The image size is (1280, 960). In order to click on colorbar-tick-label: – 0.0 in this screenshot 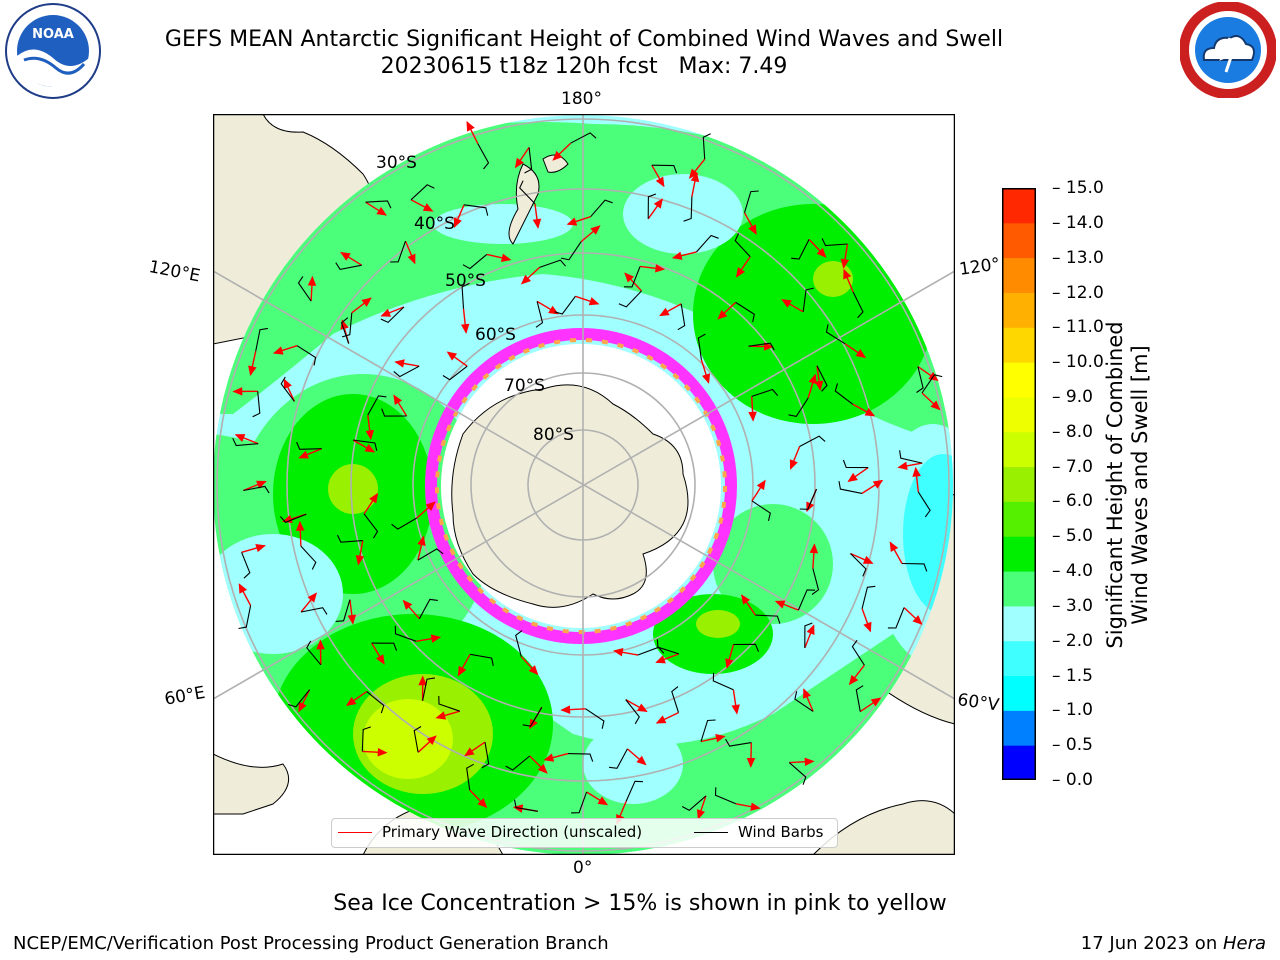, I will do `click(1072, 780)`.